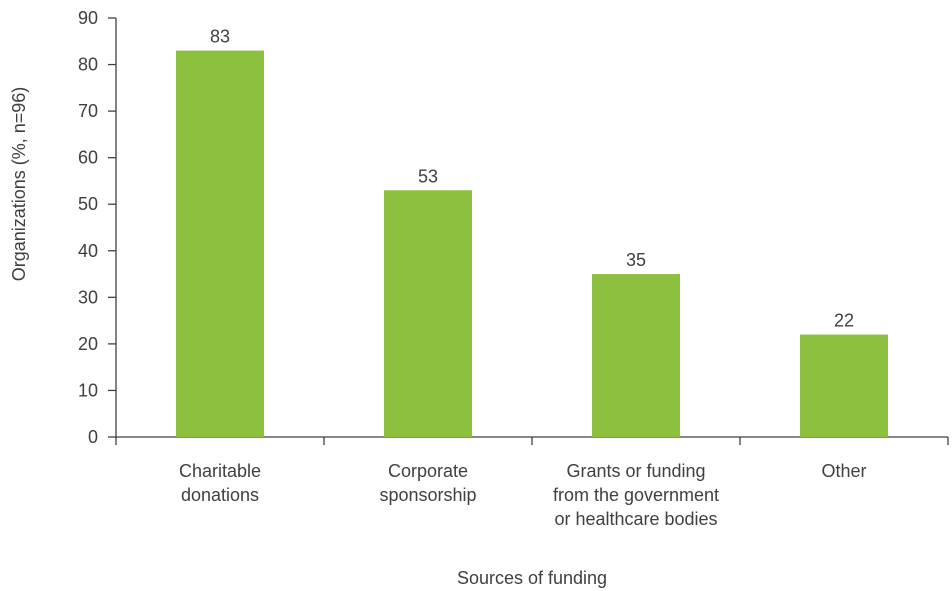 This screenshot has width=952, height=591. Describe the element at coordinates (427, 483) in the screenshot. I see `category-label: Corporate sponsorship` at that location.